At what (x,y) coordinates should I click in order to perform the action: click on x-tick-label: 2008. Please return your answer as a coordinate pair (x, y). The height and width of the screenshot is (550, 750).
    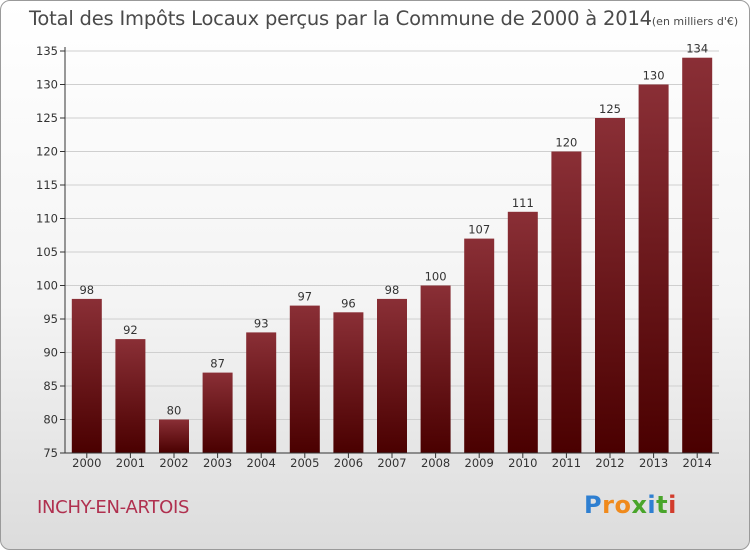
    Looking at the image, I should click on (435, 463).